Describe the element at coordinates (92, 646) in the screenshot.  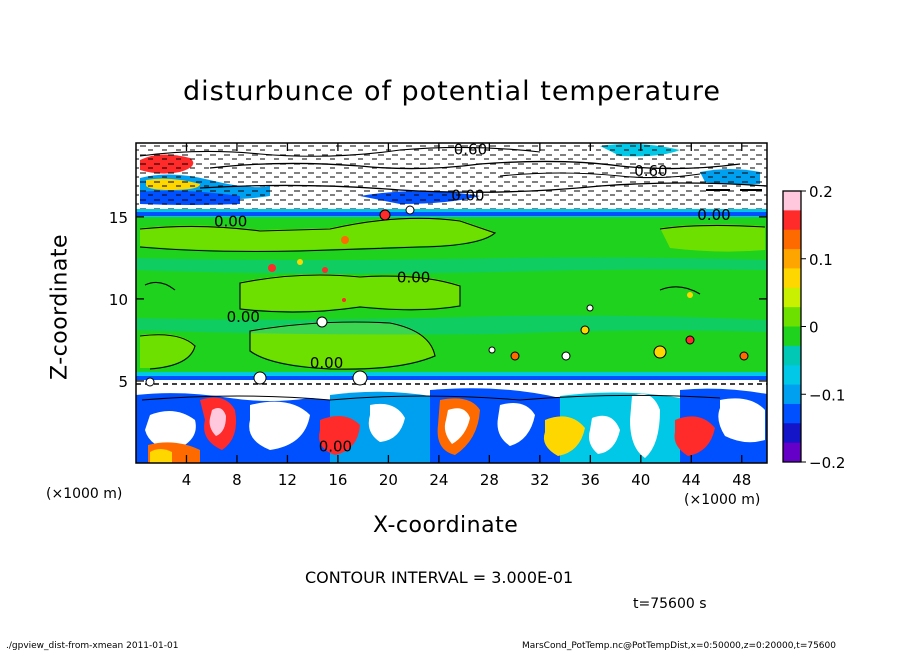
I see `footer-left: ./gpview_dist-from-xmean 2011-01-01` at that location.